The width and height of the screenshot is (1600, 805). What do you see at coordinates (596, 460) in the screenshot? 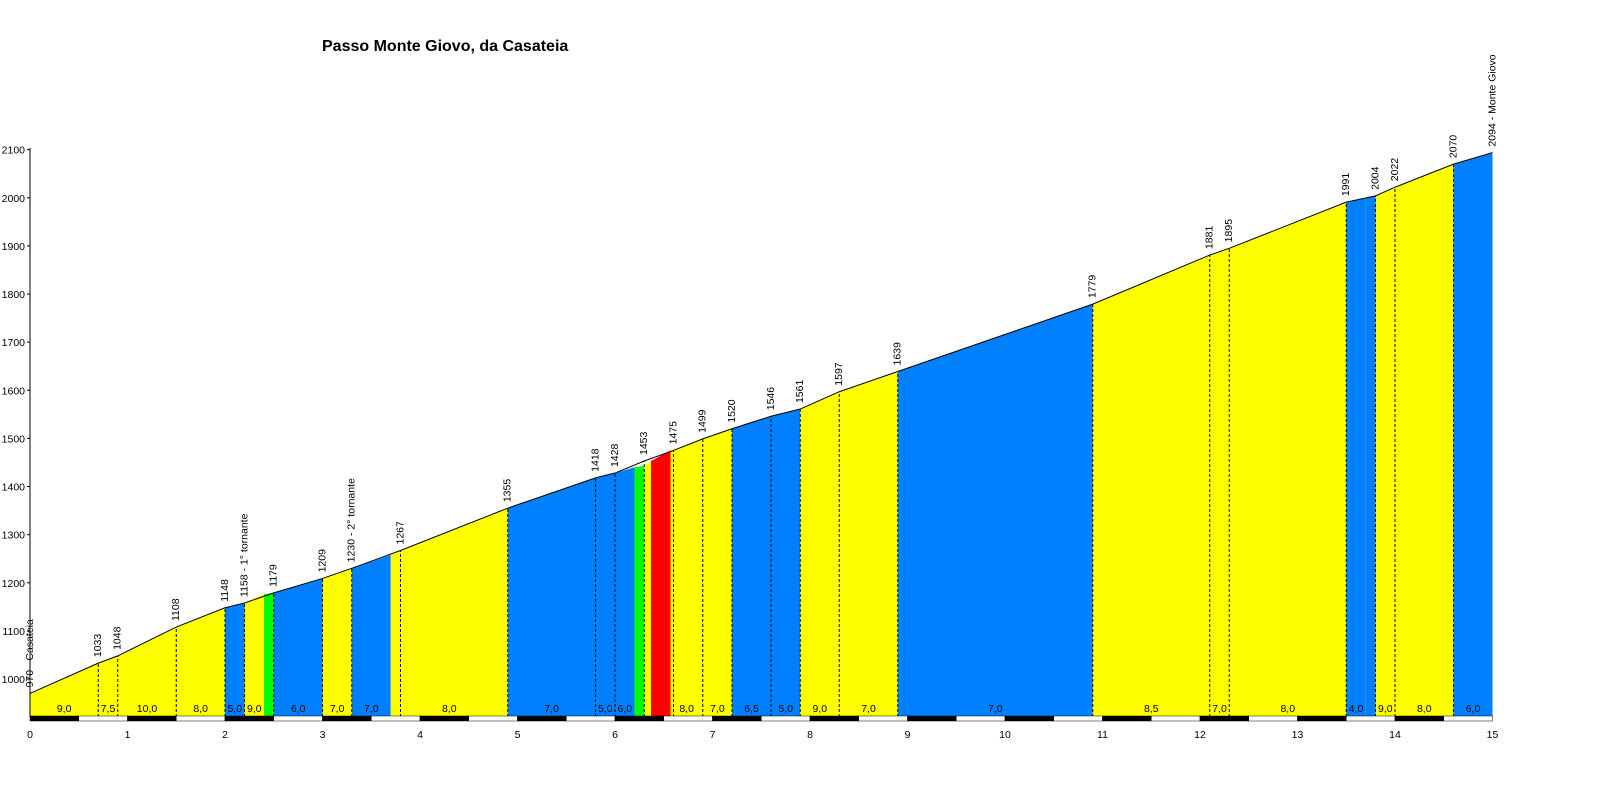
I see `elevation-label: 1418` at bounding box center [596, 460].